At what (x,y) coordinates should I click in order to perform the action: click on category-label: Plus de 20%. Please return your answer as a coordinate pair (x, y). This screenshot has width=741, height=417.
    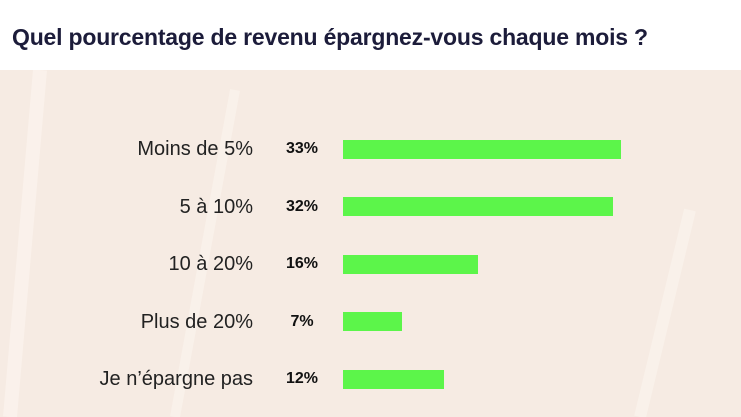
    Looking at the image, I should click on (196, 321).